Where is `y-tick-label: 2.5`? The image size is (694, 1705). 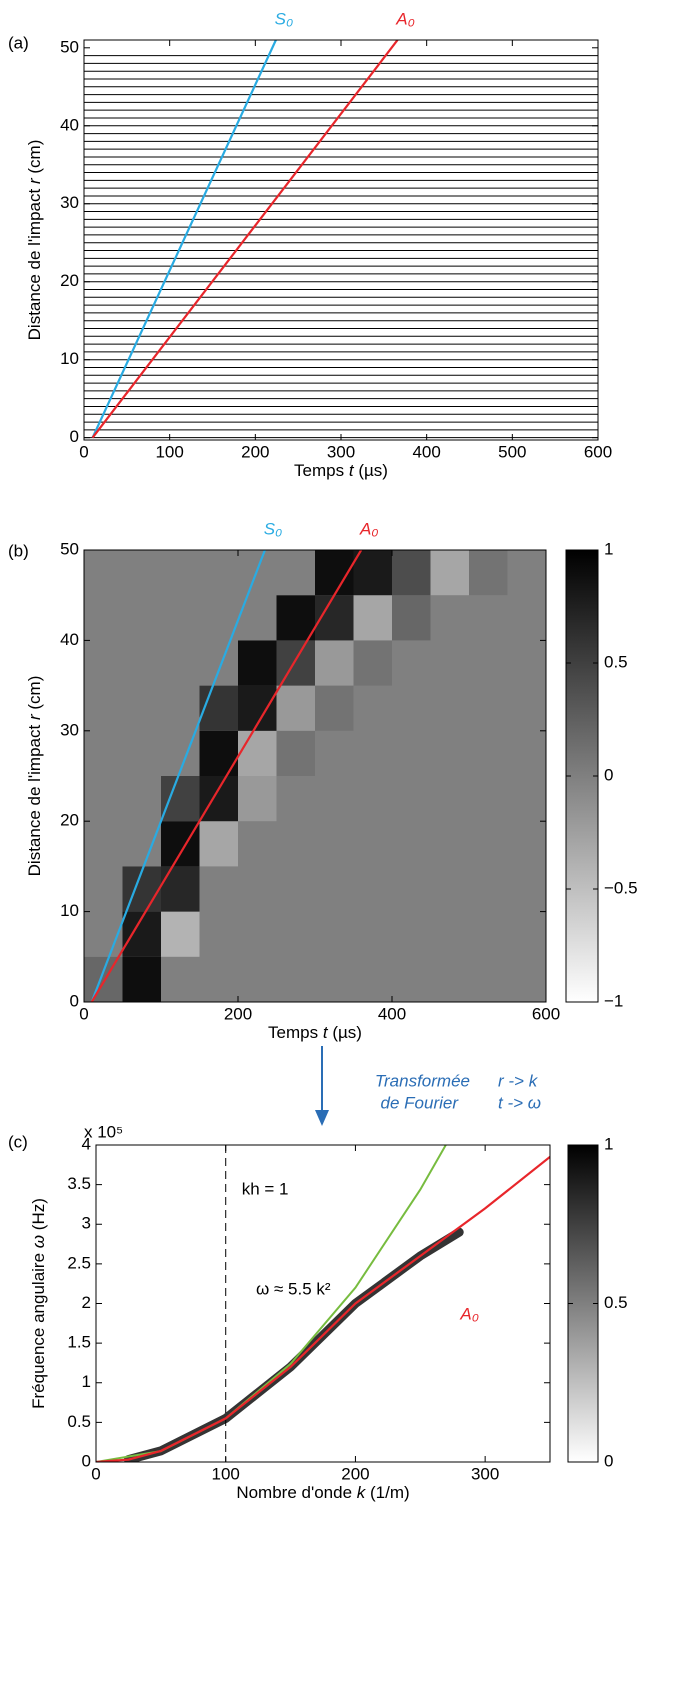
y-tick-label: 2.5 is located at coordinates (79, 1262).